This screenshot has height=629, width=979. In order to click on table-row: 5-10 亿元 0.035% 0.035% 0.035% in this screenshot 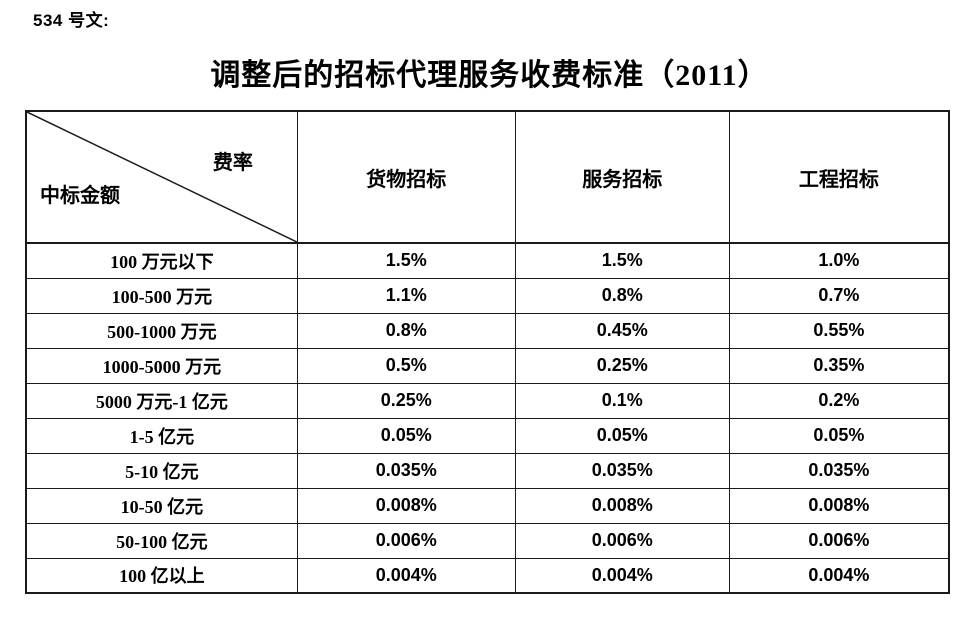, I will do `click(487, 470)`.